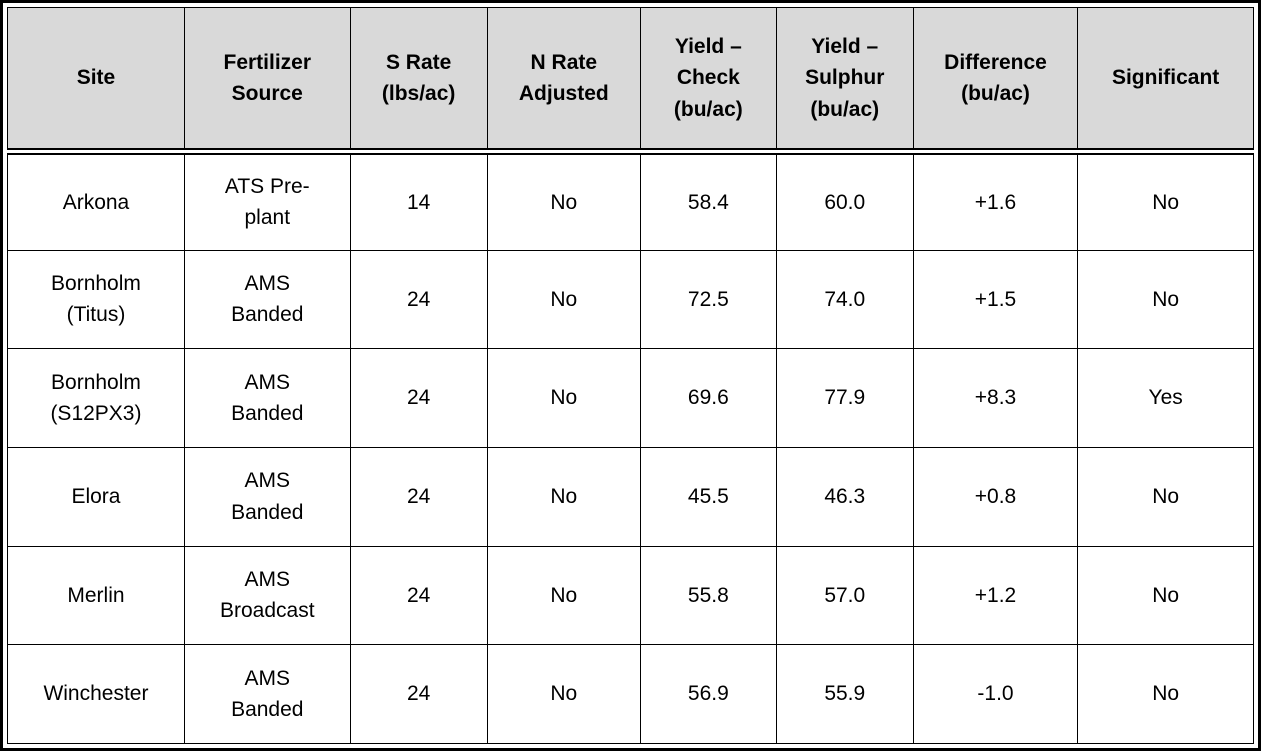 This screenshot has width=1261, height=751. I want to click on column-header-difference: Difference (bu/ac), so click(995, 81).